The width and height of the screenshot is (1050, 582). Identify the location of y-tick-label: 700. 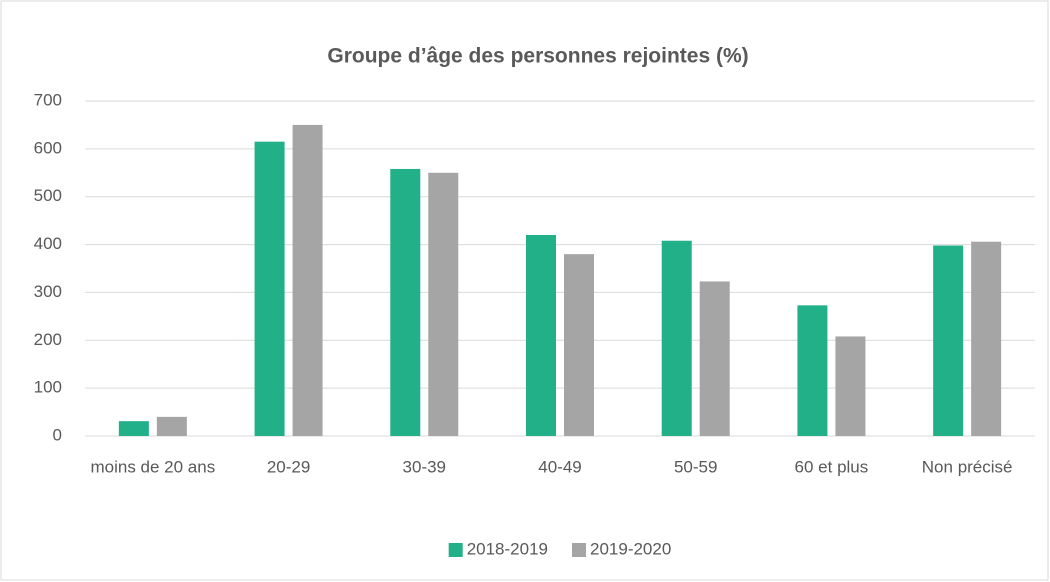
(48, 99).